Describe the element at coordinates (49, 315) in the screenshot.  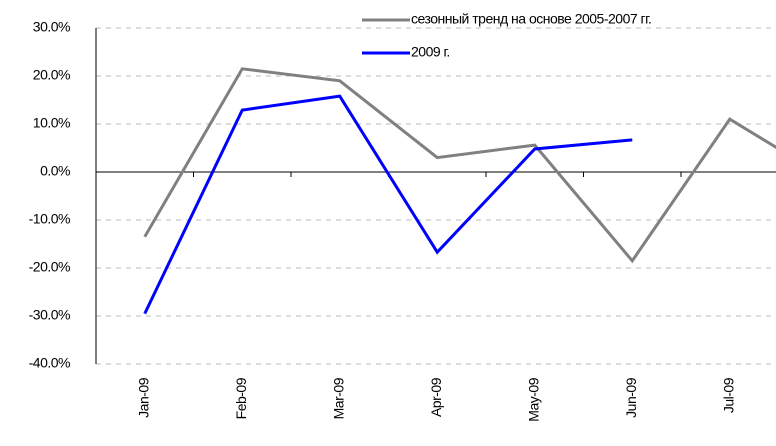
I see `y-tick-label: -30.0%` at that location.